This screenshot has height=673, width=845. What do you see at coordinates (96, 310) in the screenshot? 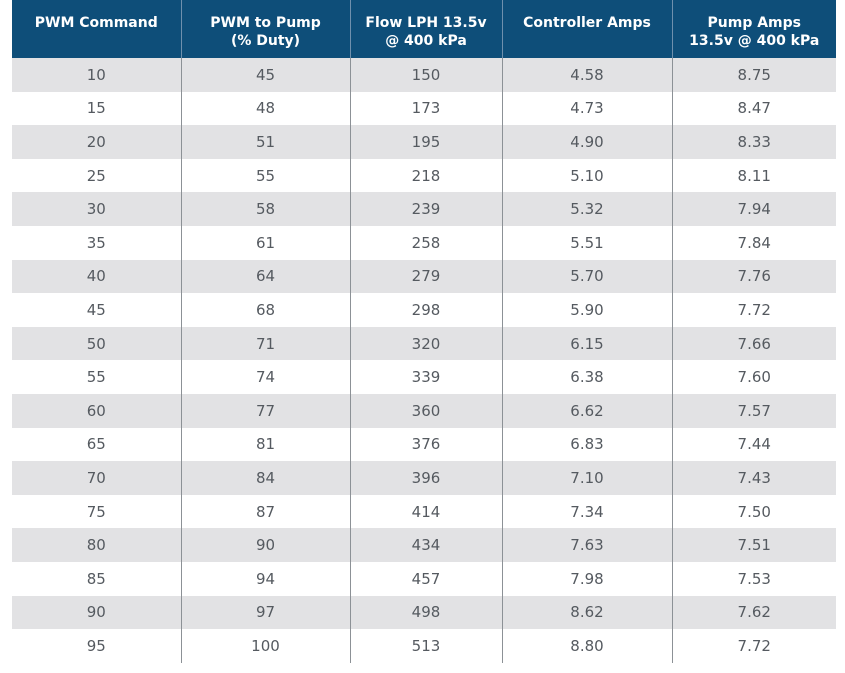
I see `cell-pwm-command: 45` at bounding box center [96, 310].